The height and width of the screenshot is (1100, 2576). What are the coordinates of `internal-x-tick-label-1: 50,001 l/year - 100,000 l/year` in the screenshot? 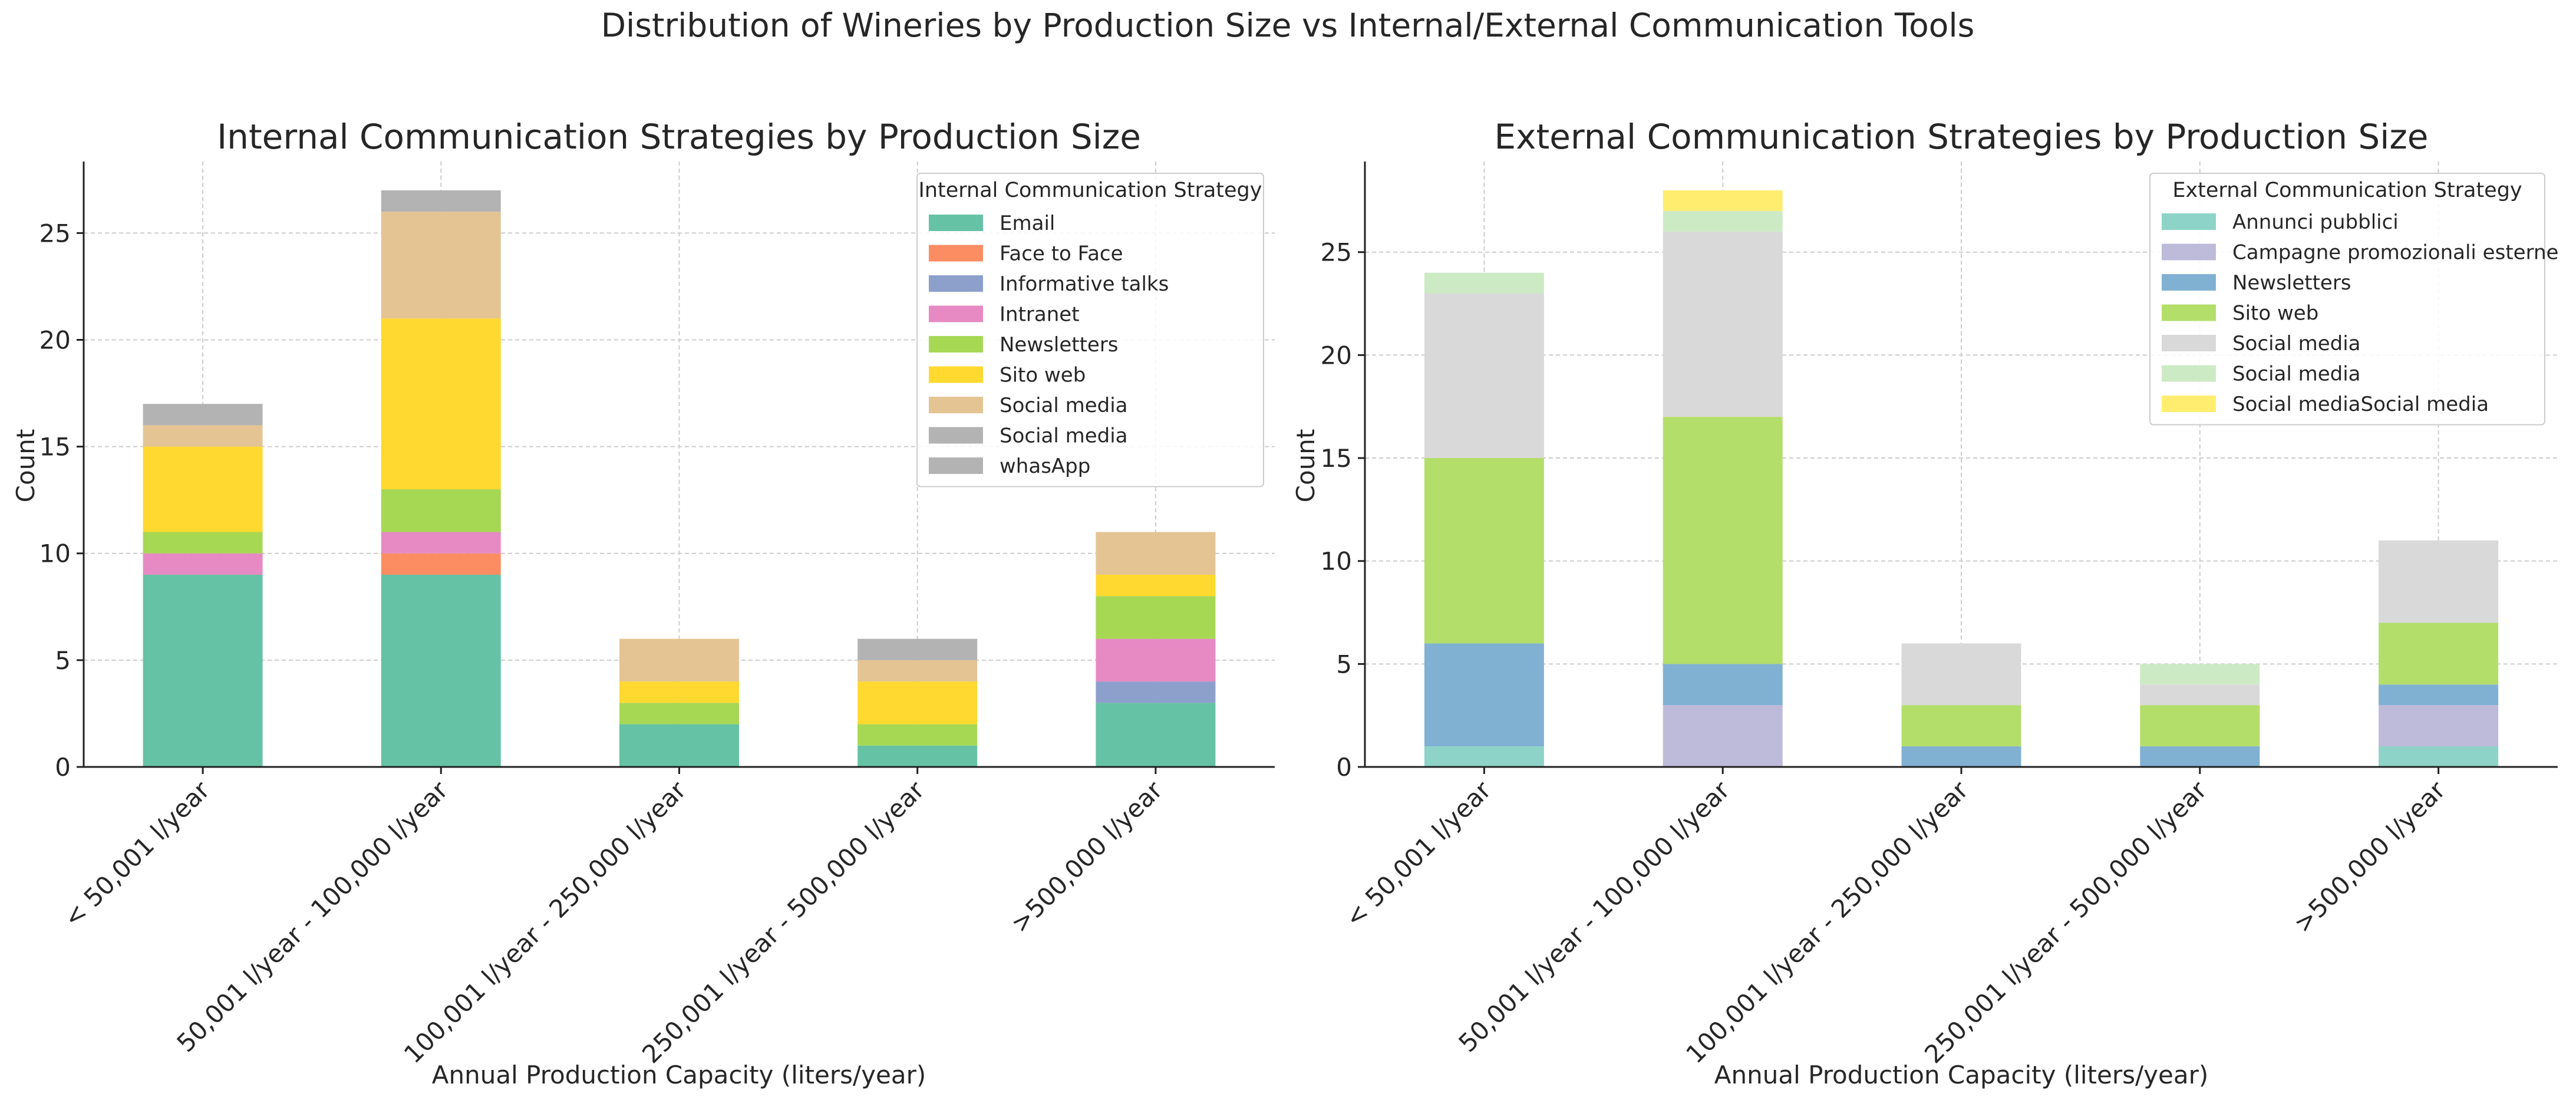 It's located at (312, 916).